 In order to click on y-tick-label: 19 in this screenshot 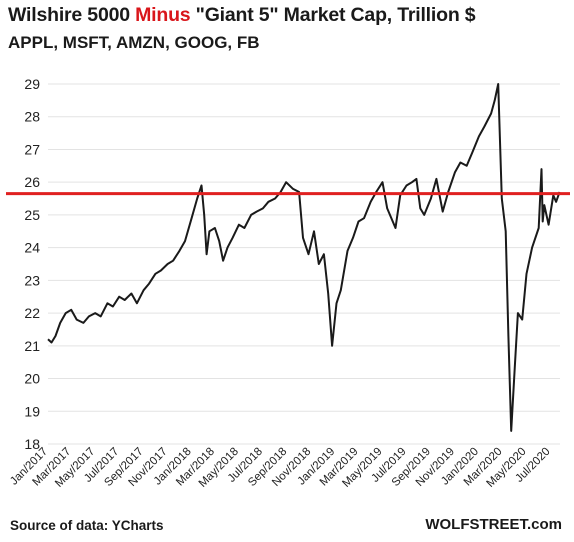, I will do `click(32, 411)`.